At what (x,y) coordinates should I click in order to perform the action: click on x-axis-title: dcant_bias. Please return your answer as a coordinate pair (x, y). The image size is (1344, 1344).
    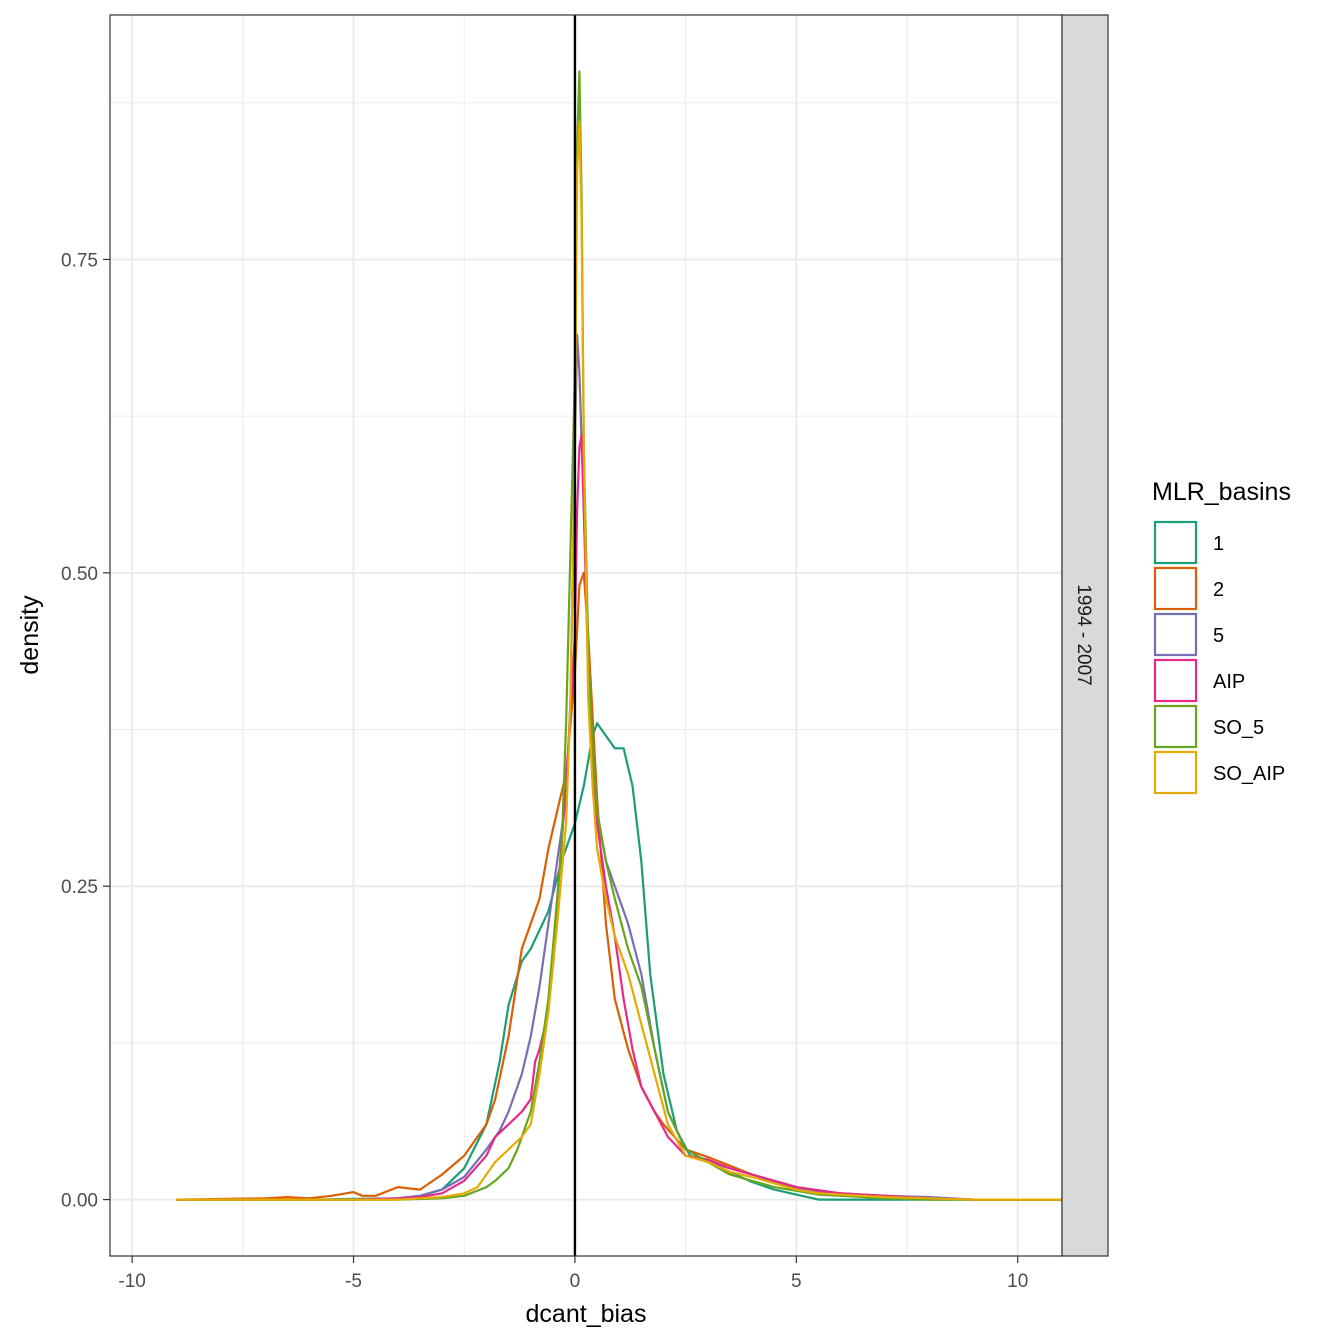
    Looking at the image, I should click on (586, 1314).